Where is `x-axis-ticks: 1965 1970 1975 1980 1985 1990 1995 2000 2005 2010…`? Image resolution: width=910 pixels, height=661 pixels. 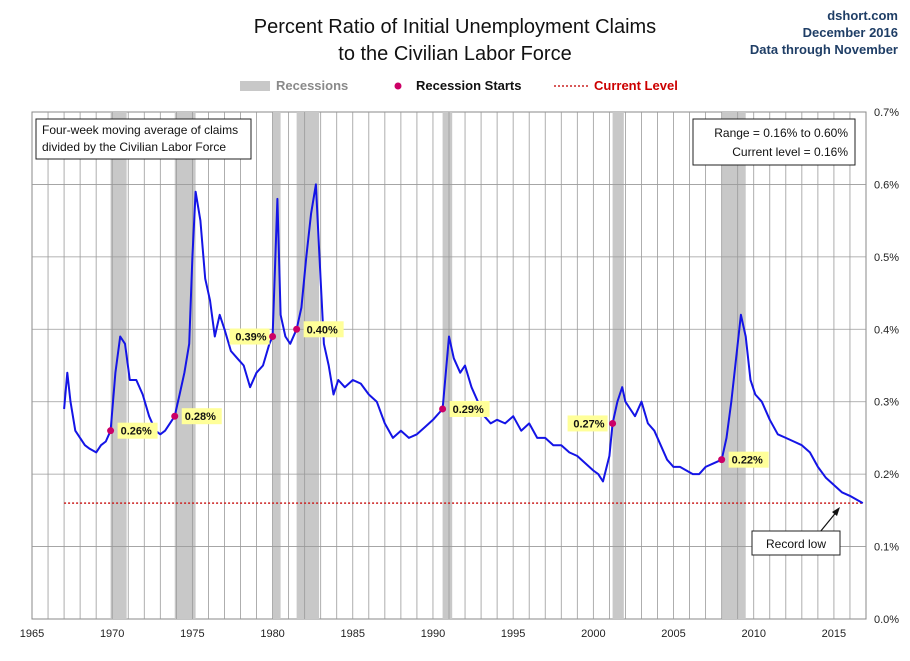
x-axis-ticks: 1965 1970 1975 1980 1985 1990 1995 2000 2005 2010… is located at coordinates (433, 634).